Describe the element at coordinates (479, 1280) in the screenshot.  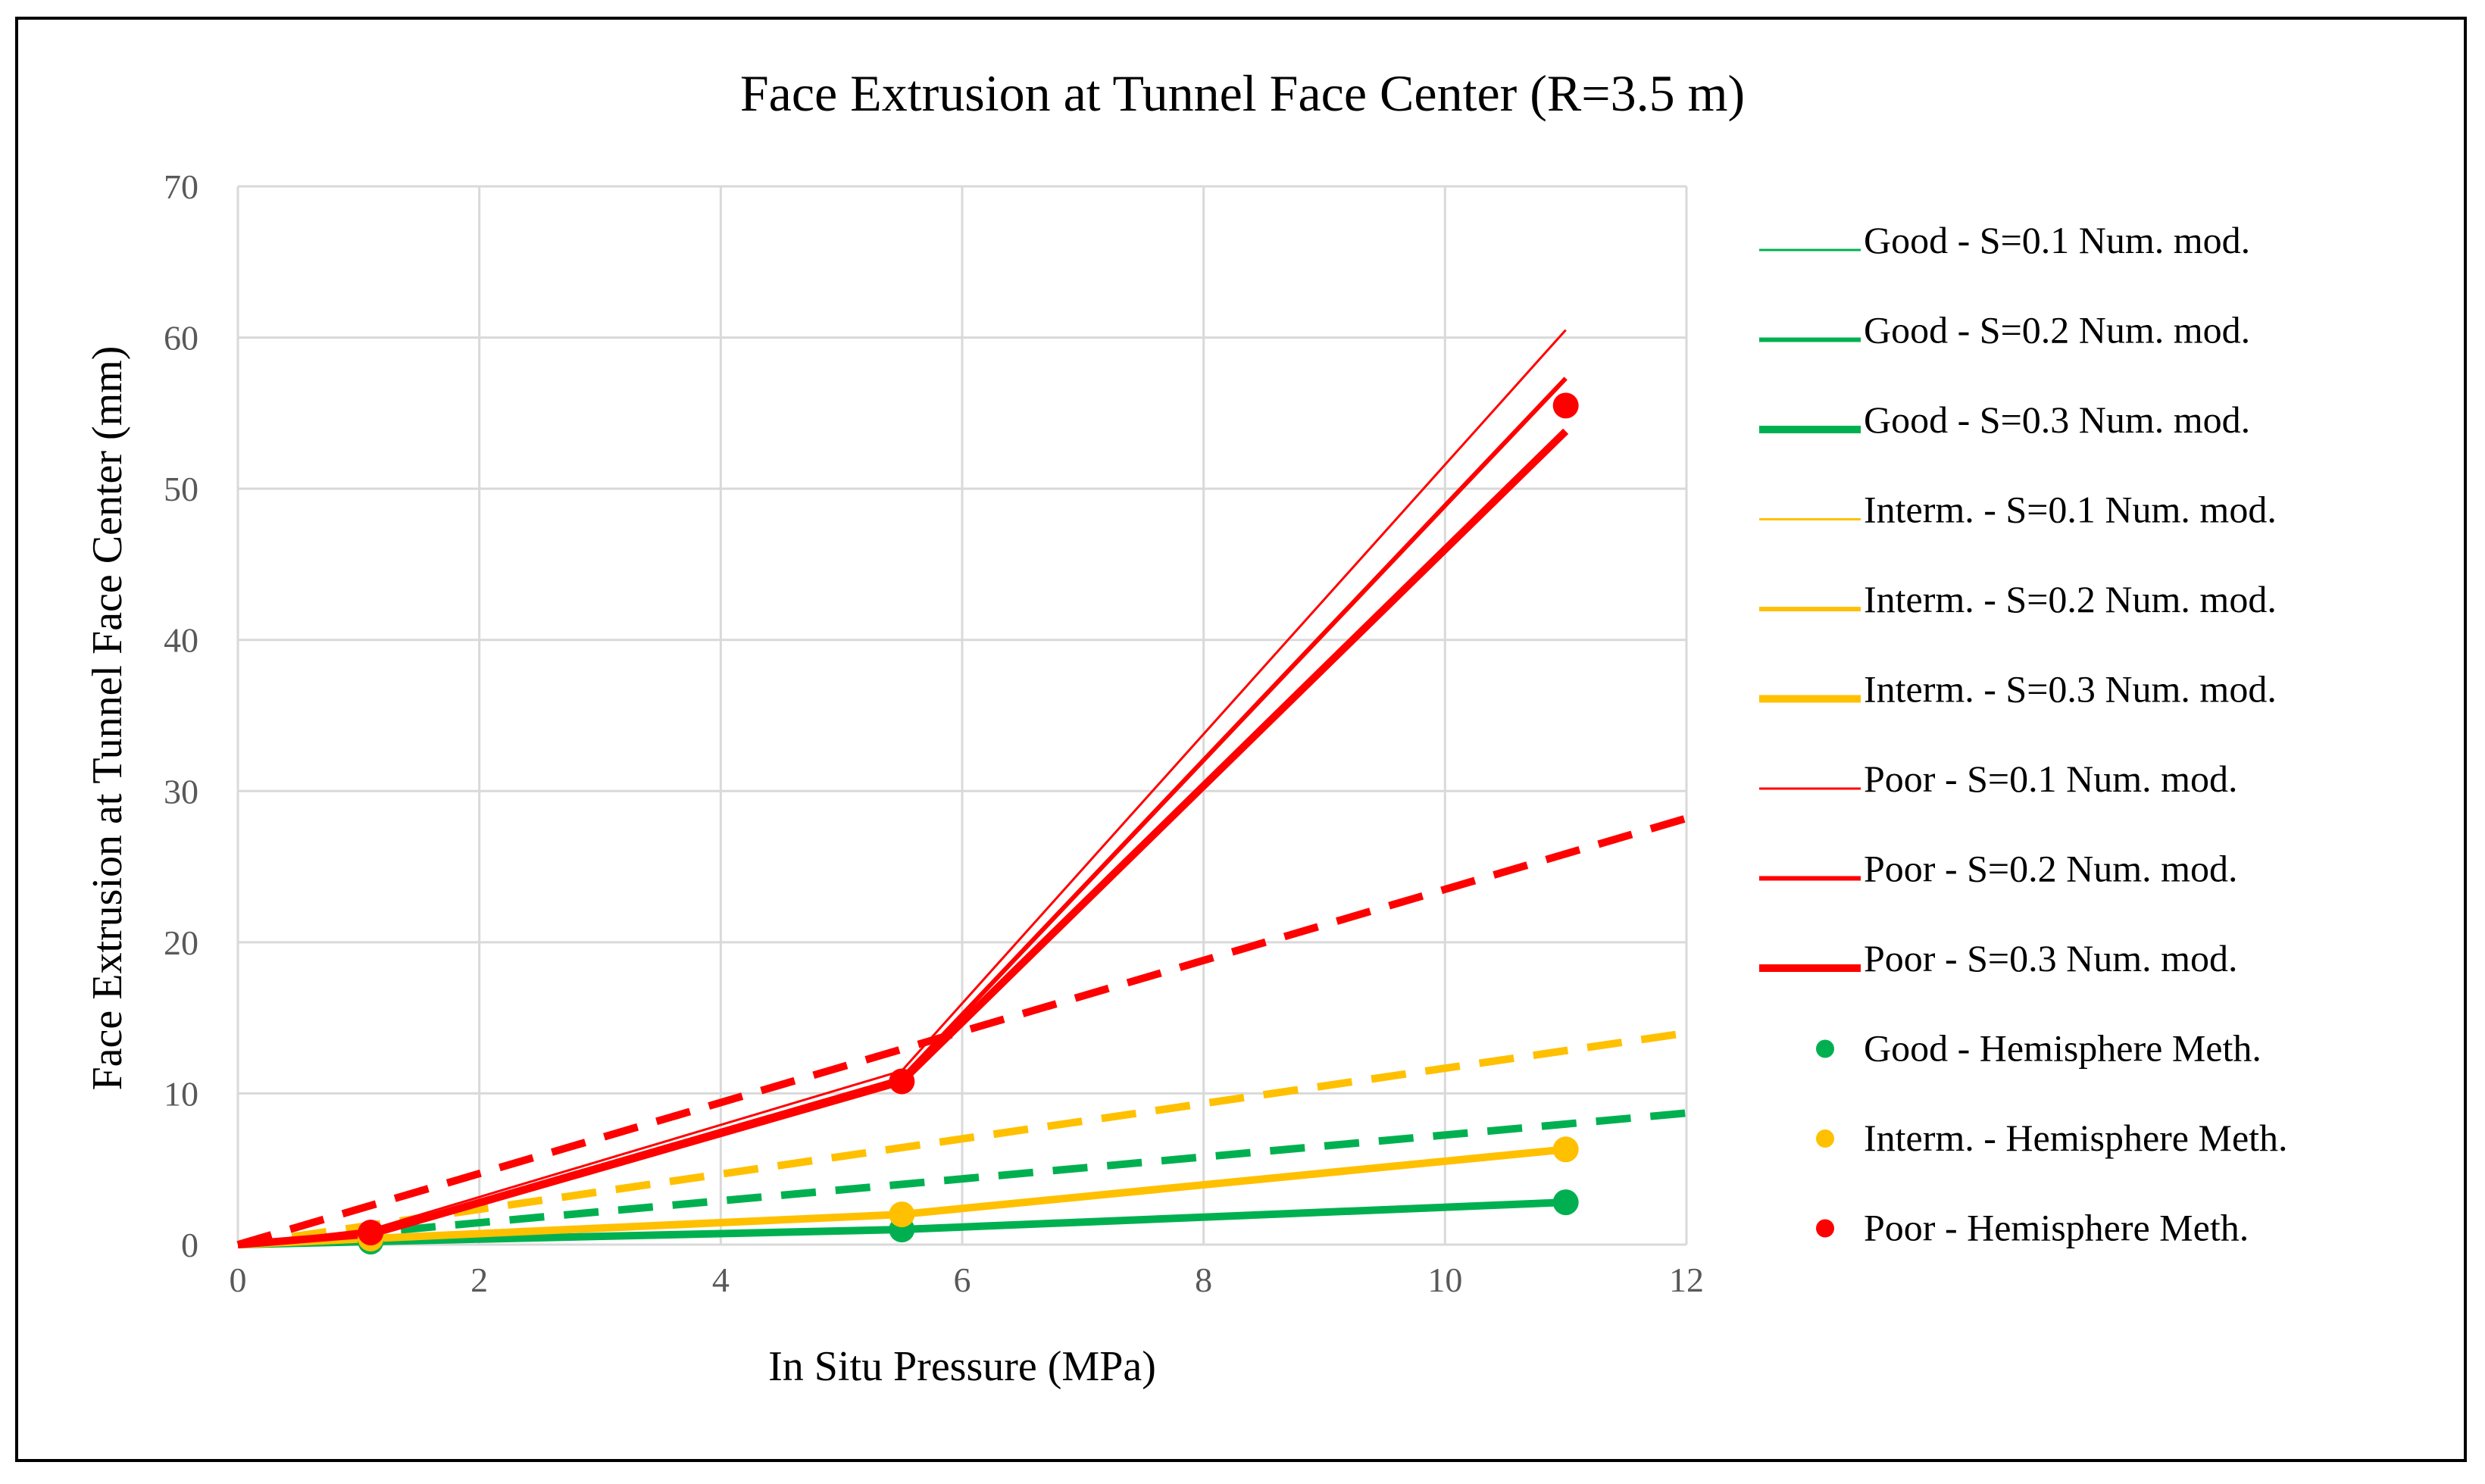
I see `x-tick-label: 2` at that location.